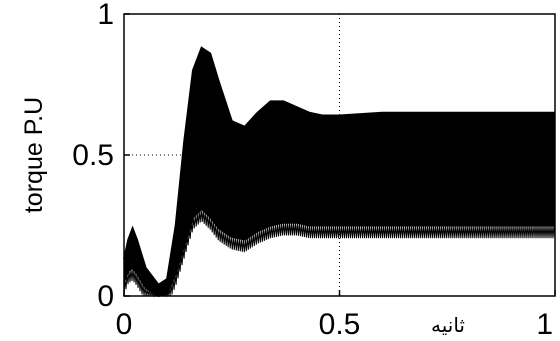 The image size is (560, 341). What do you see at coordinates (544, 324) in the screenshot?
I see `x-tick-label: 1` at bounding box center [544, 324].